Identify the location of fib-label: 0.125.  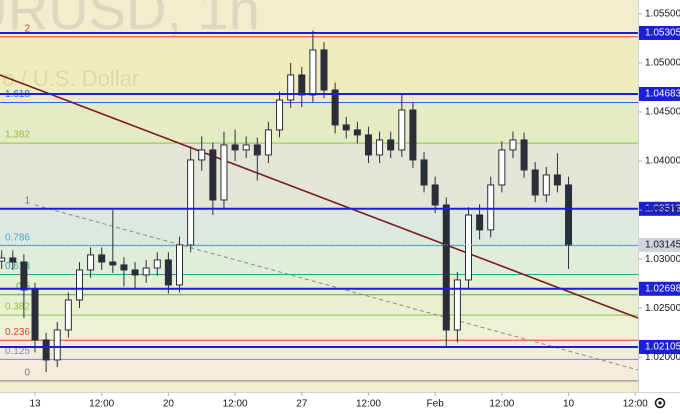
(17, 351).